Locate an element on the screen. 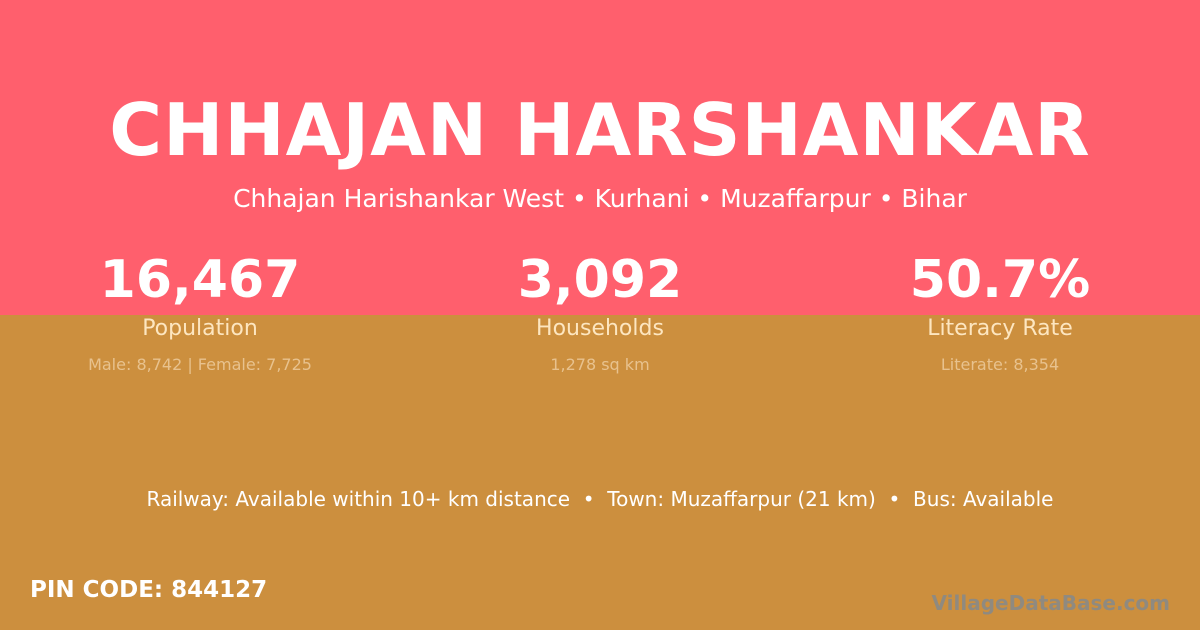 This screenshot has height=630, width=1200. stat-detail: Literate: 8,354 is located at coordinates (1000, 364).